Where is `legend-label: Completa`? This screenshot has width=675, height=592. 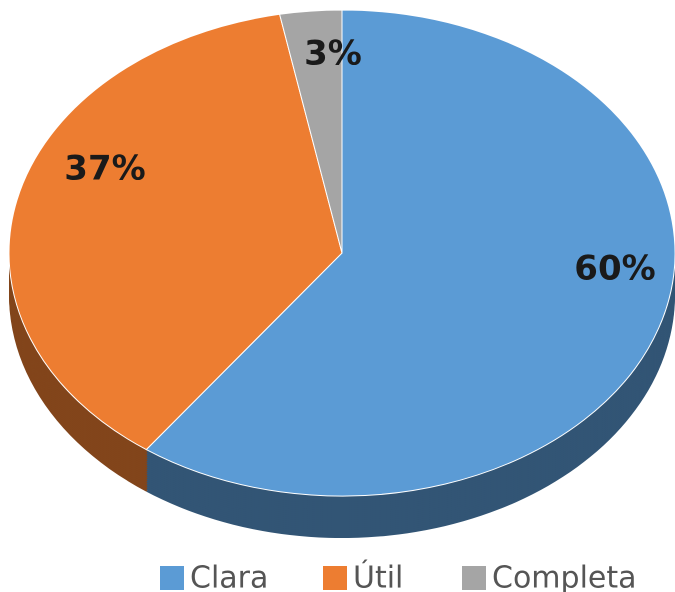
legend-label: Completa is located at coordinates (564, 576).